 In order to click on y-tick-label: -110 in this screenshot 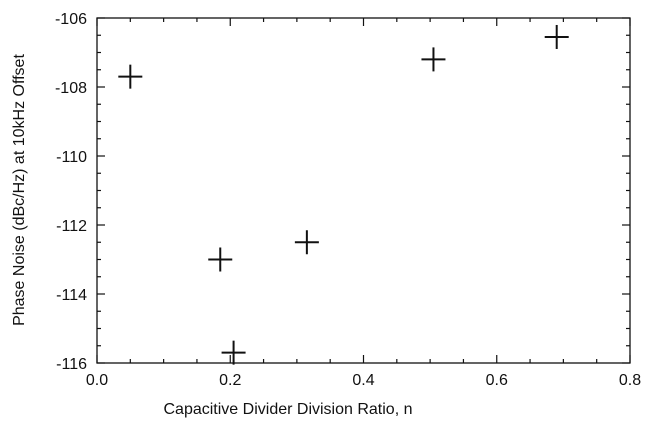, I will do `click(71, 157)`.